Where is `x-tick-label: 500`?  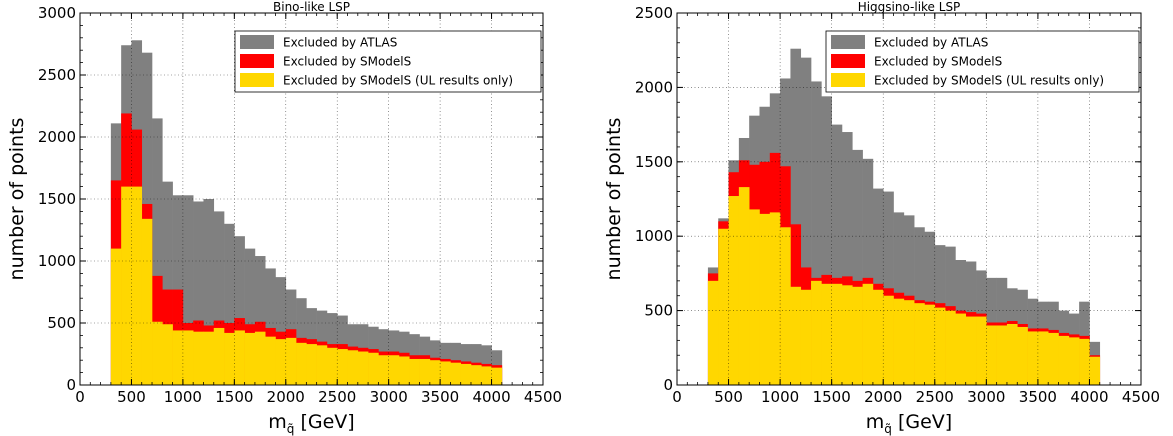
x-tick-label: 500 is located at coordinates (131, 397).